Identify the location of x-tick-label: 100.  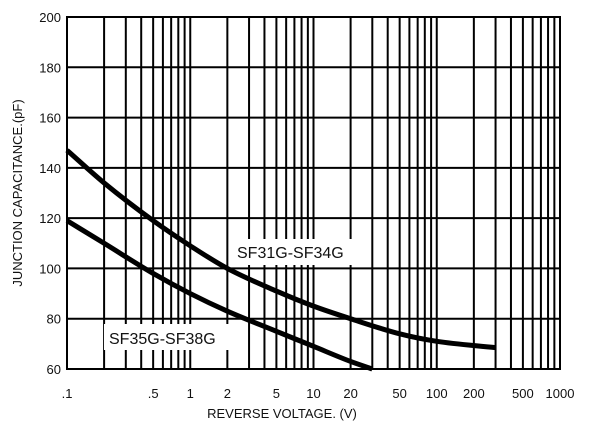
(437, 393).